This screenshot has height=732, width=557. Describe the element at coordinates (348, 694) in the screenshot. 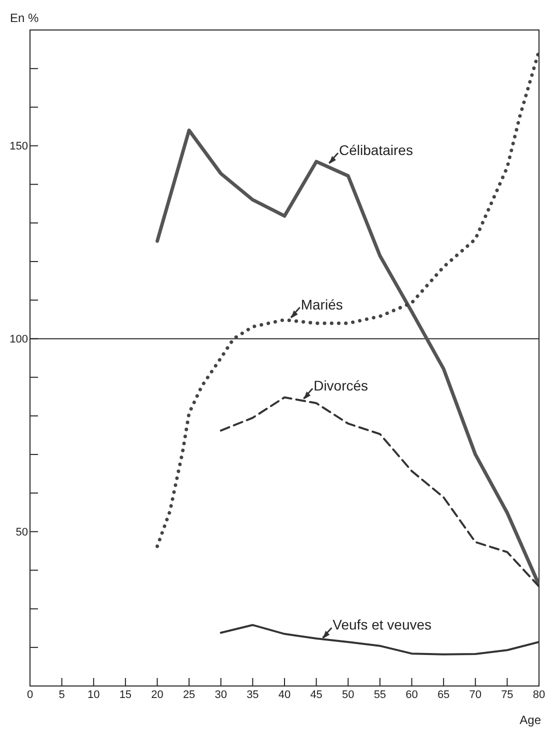

I see `x-tick-label: 50` at that location.